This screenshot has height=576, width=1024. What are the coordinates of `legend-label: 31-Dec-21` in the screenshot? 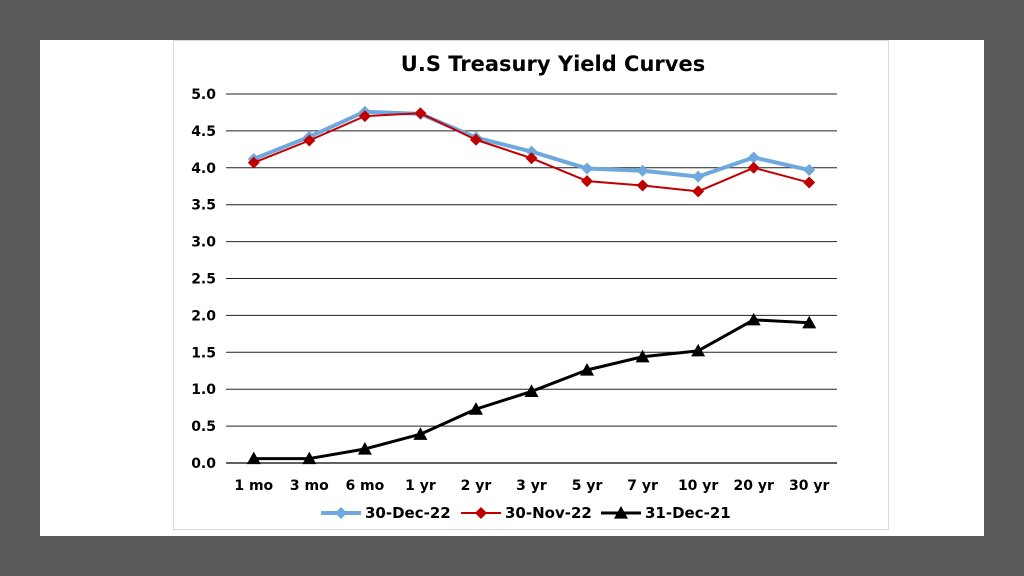 It's located at (688, 513).